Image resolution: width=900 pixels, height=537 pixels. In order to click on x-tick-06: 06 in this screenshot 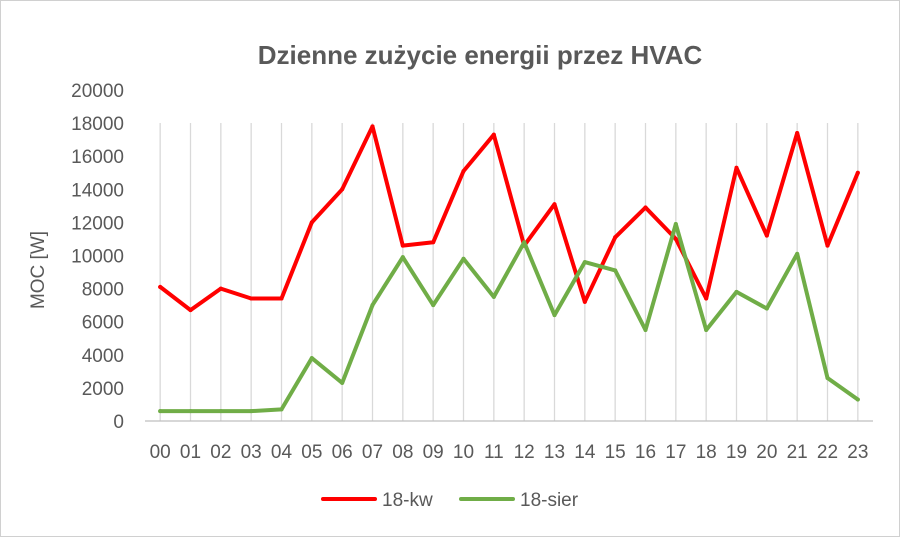, I will do `click(342, 452)`.